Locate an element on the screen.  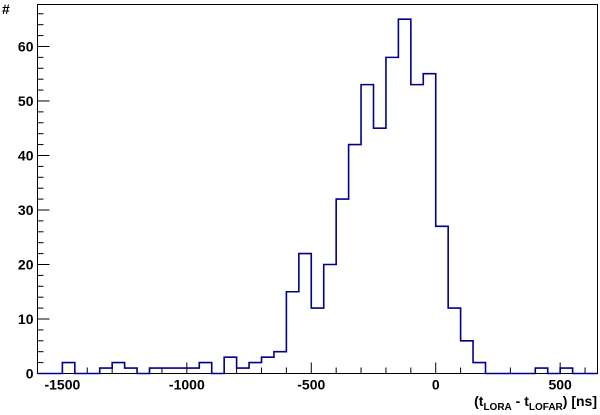
x-axis: -1500 -1000 -500 0 500 is located at coordinates (311, 377).